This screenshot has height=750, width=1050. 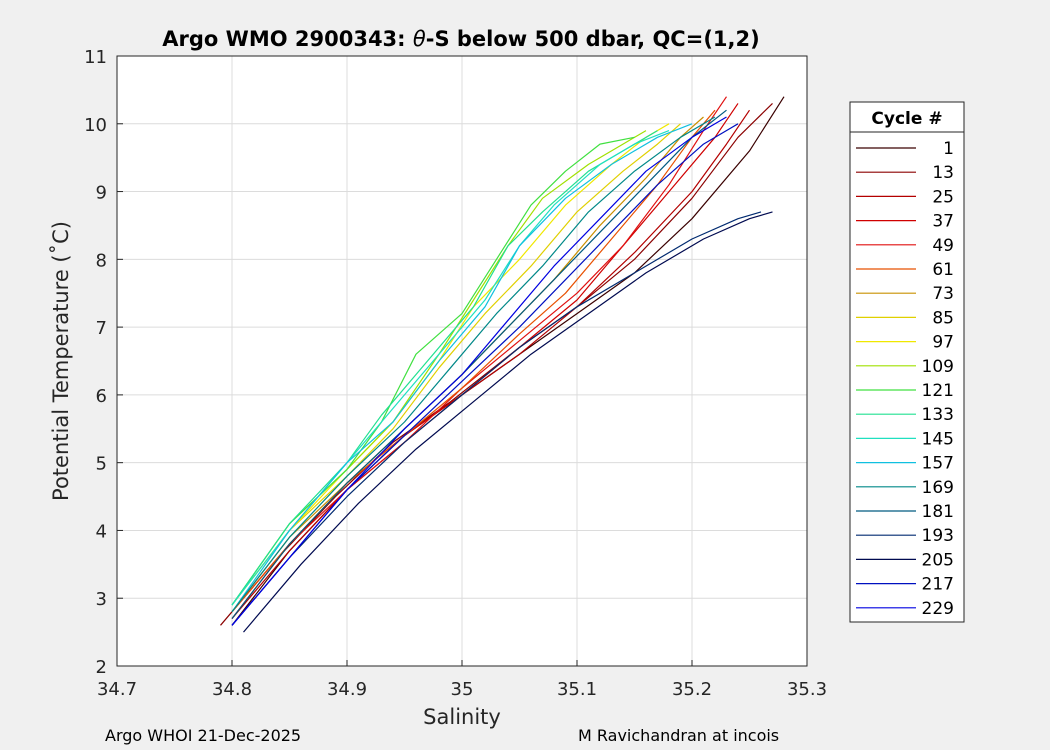 I want to click on legend-label: 49, so click(x=943, y=246).